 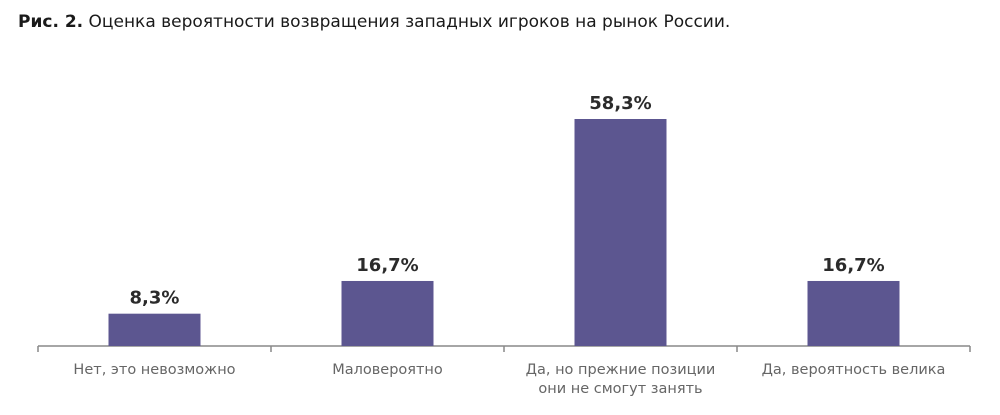 I want to click on category-label: Да, но прежние позиции, so click(x=621, y=370).